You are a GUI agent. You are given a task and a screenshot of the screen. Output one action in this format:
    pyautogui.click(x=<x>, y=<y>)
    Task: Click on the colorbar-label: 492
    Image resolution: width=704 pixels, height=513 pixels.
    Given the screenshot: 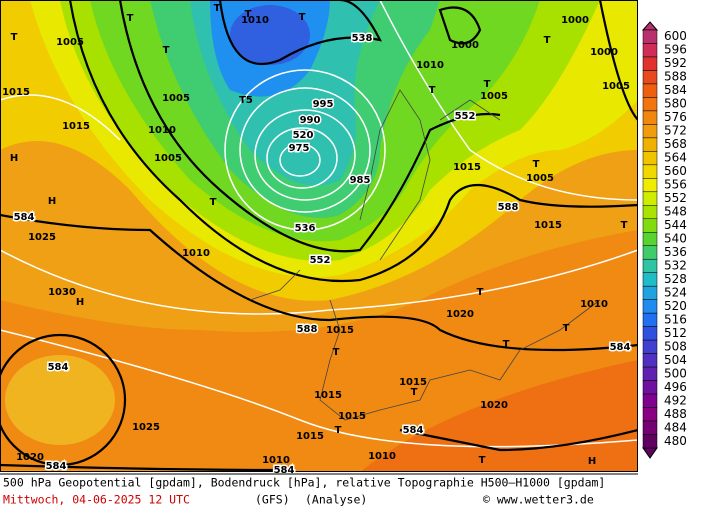 What is the action you would take?
    pyautogui.click(x=675, y=400)
    